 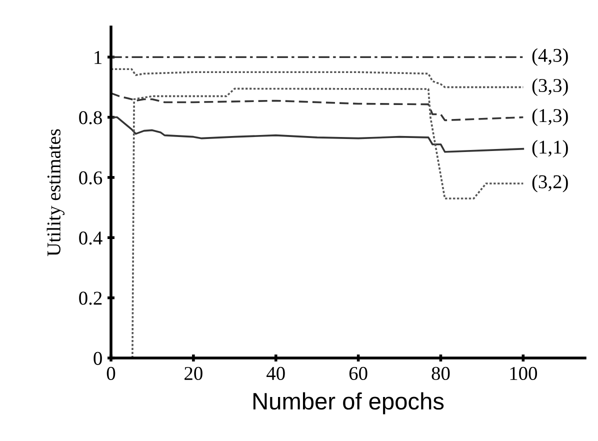 What do you see at coordinates (550, 87) in the screenshot?
I see `series-label: (3,3)` at bounding box center [550, 87].